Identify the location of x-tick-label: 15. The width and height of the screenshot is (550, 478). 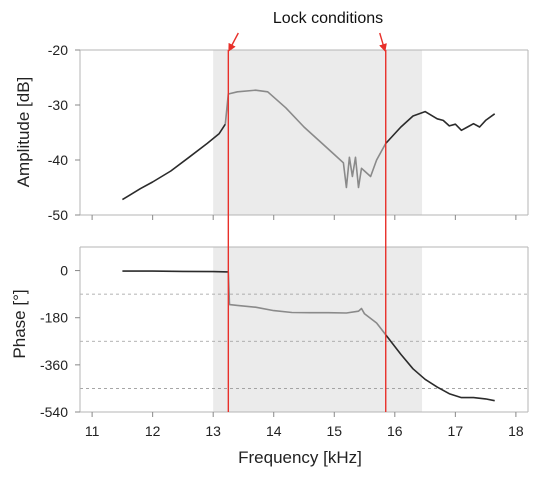
(334, 431).